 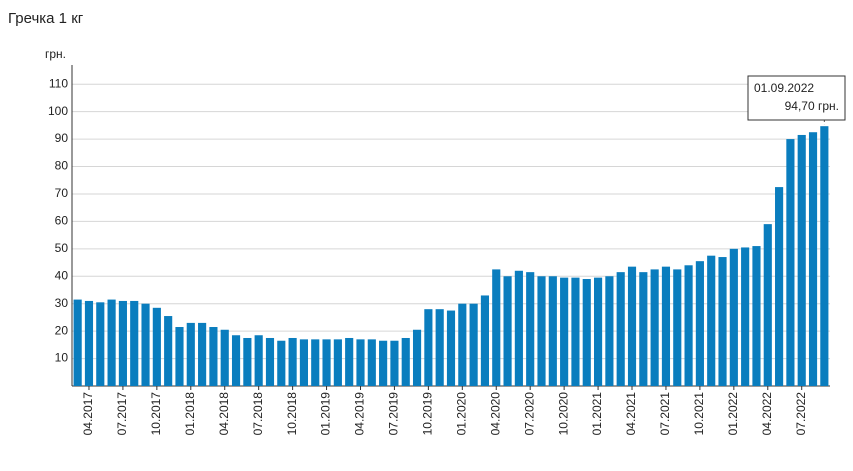 I want to click on x-tick-label: 04.2017, so click(x=88, y=414).